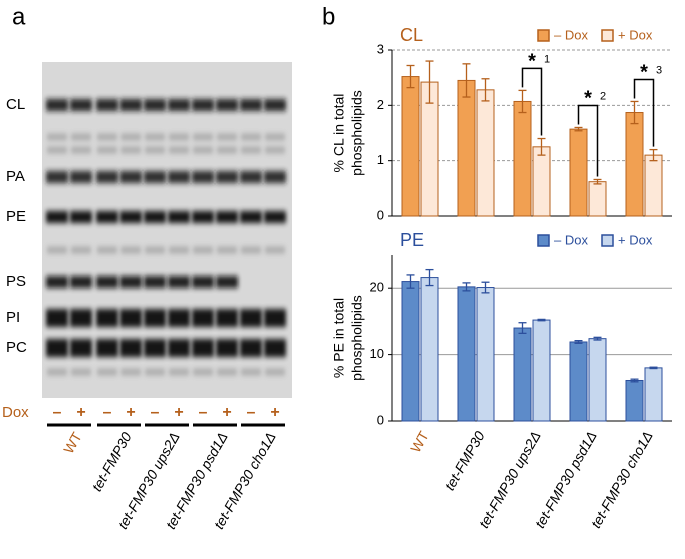  Describe the element at coordinates (19, 16) in the screenshot. I see `panel-label: a` at that location.